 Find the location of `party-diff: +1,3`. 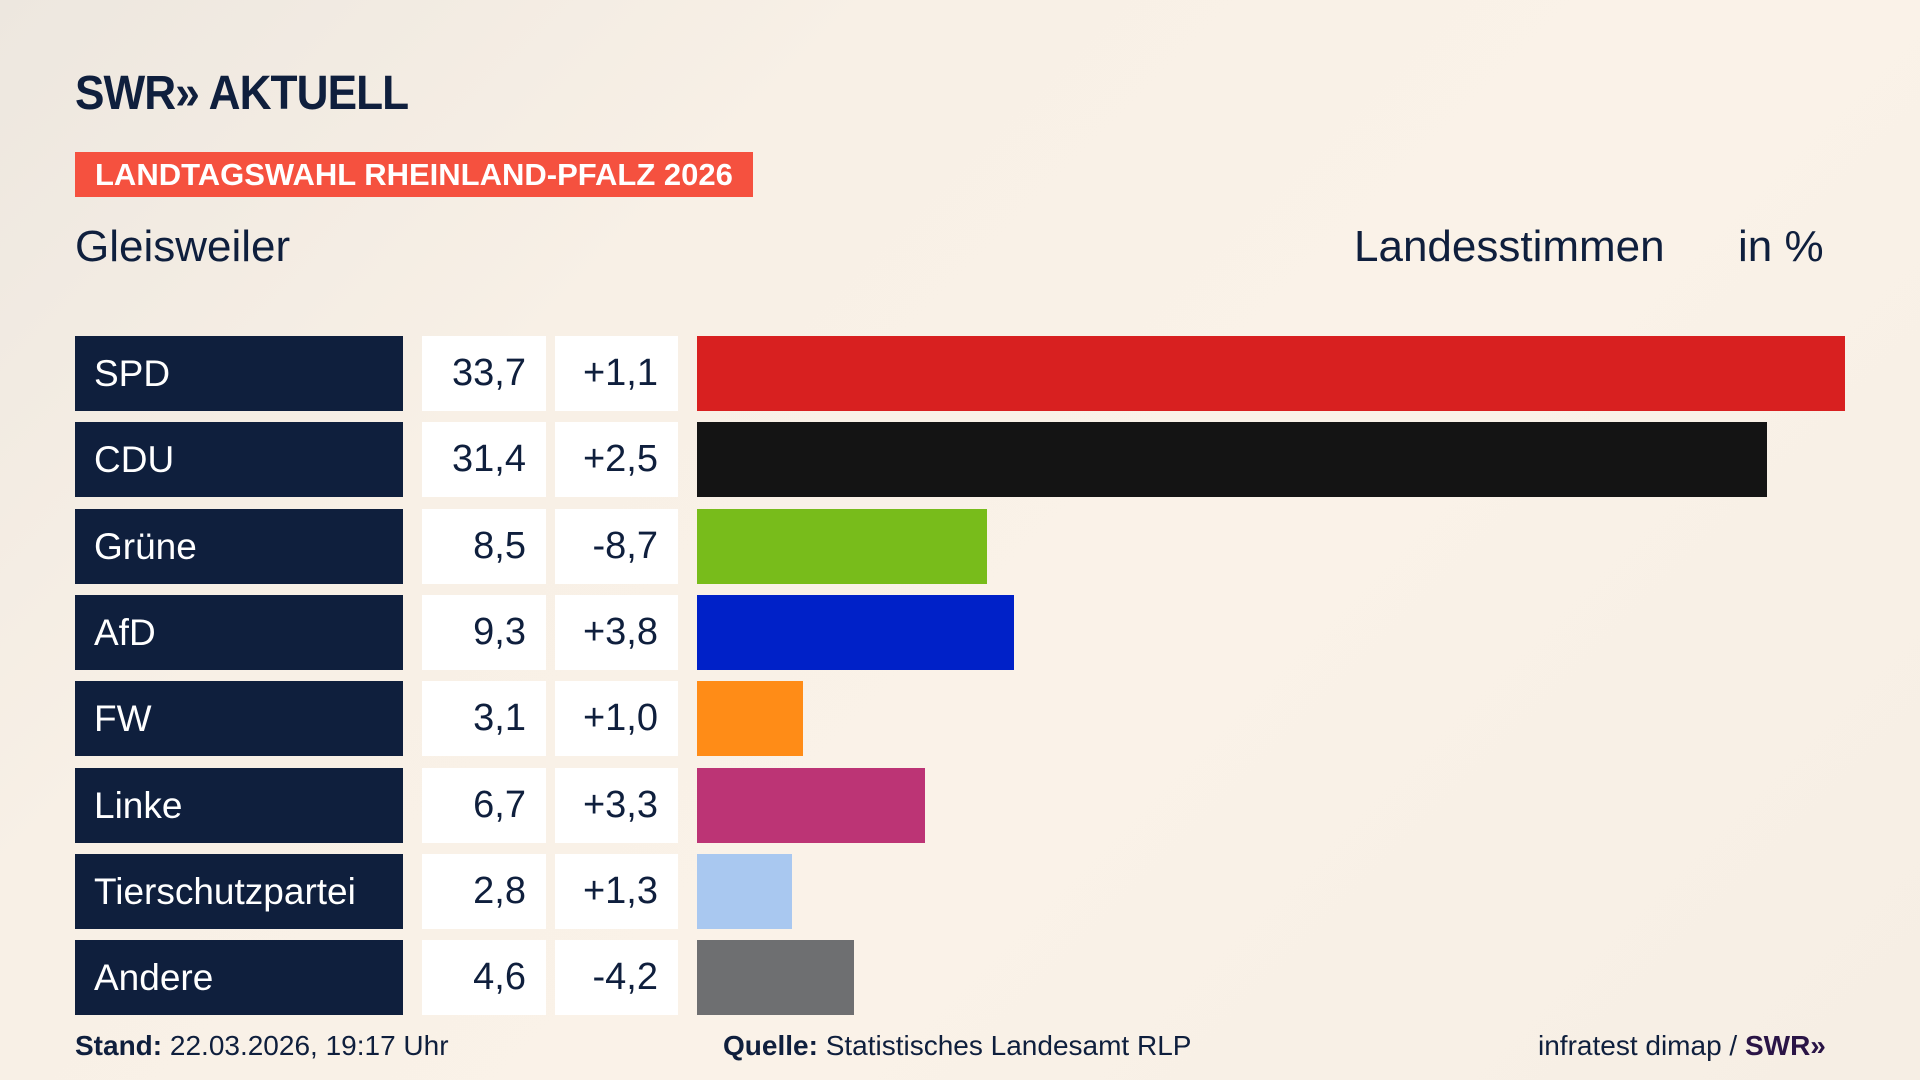

party-diff: +1,3 is located at coordinates (616, 891).